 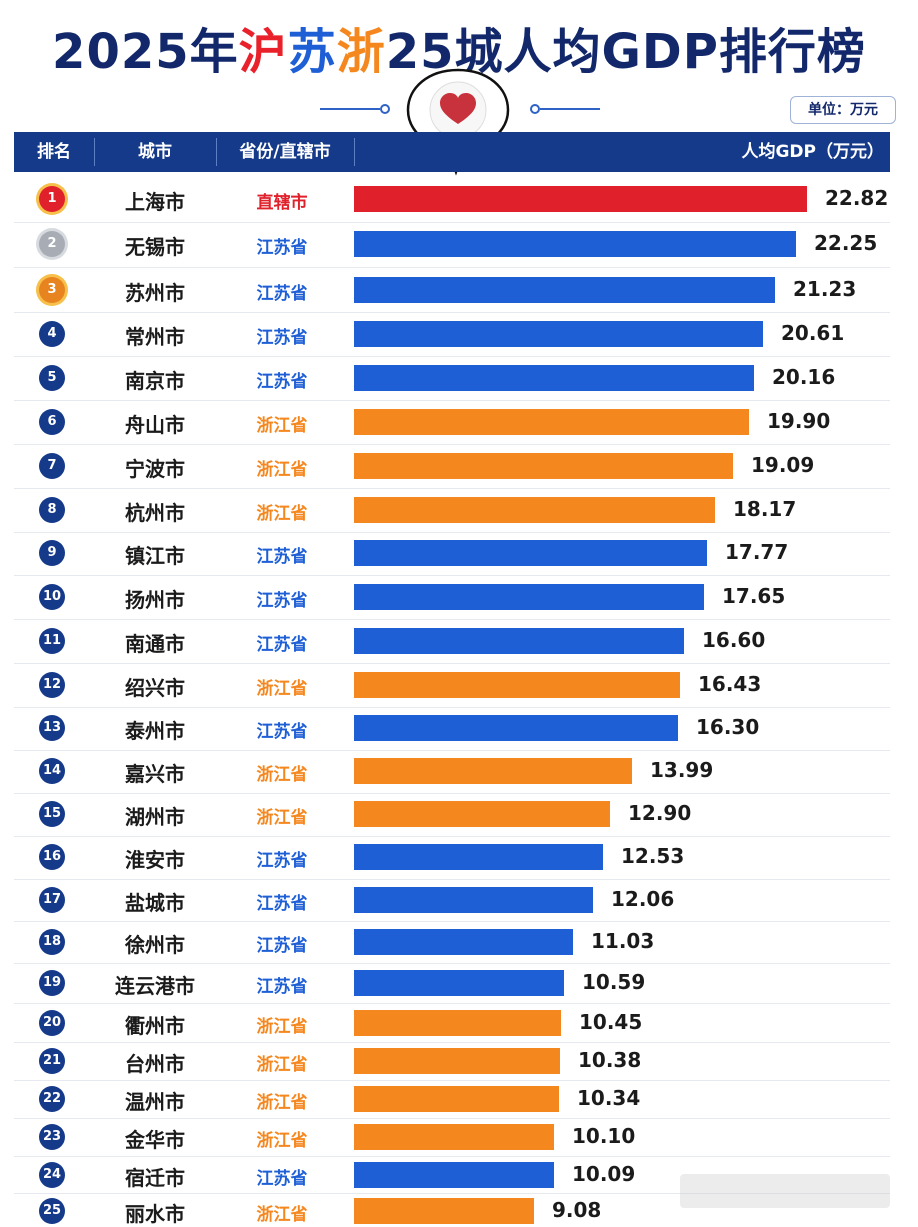 What do you see at coordinates (611, 1022) in the screenshot?
I see `bar-value-label: 10.45` at bounding box center [611, 1022].